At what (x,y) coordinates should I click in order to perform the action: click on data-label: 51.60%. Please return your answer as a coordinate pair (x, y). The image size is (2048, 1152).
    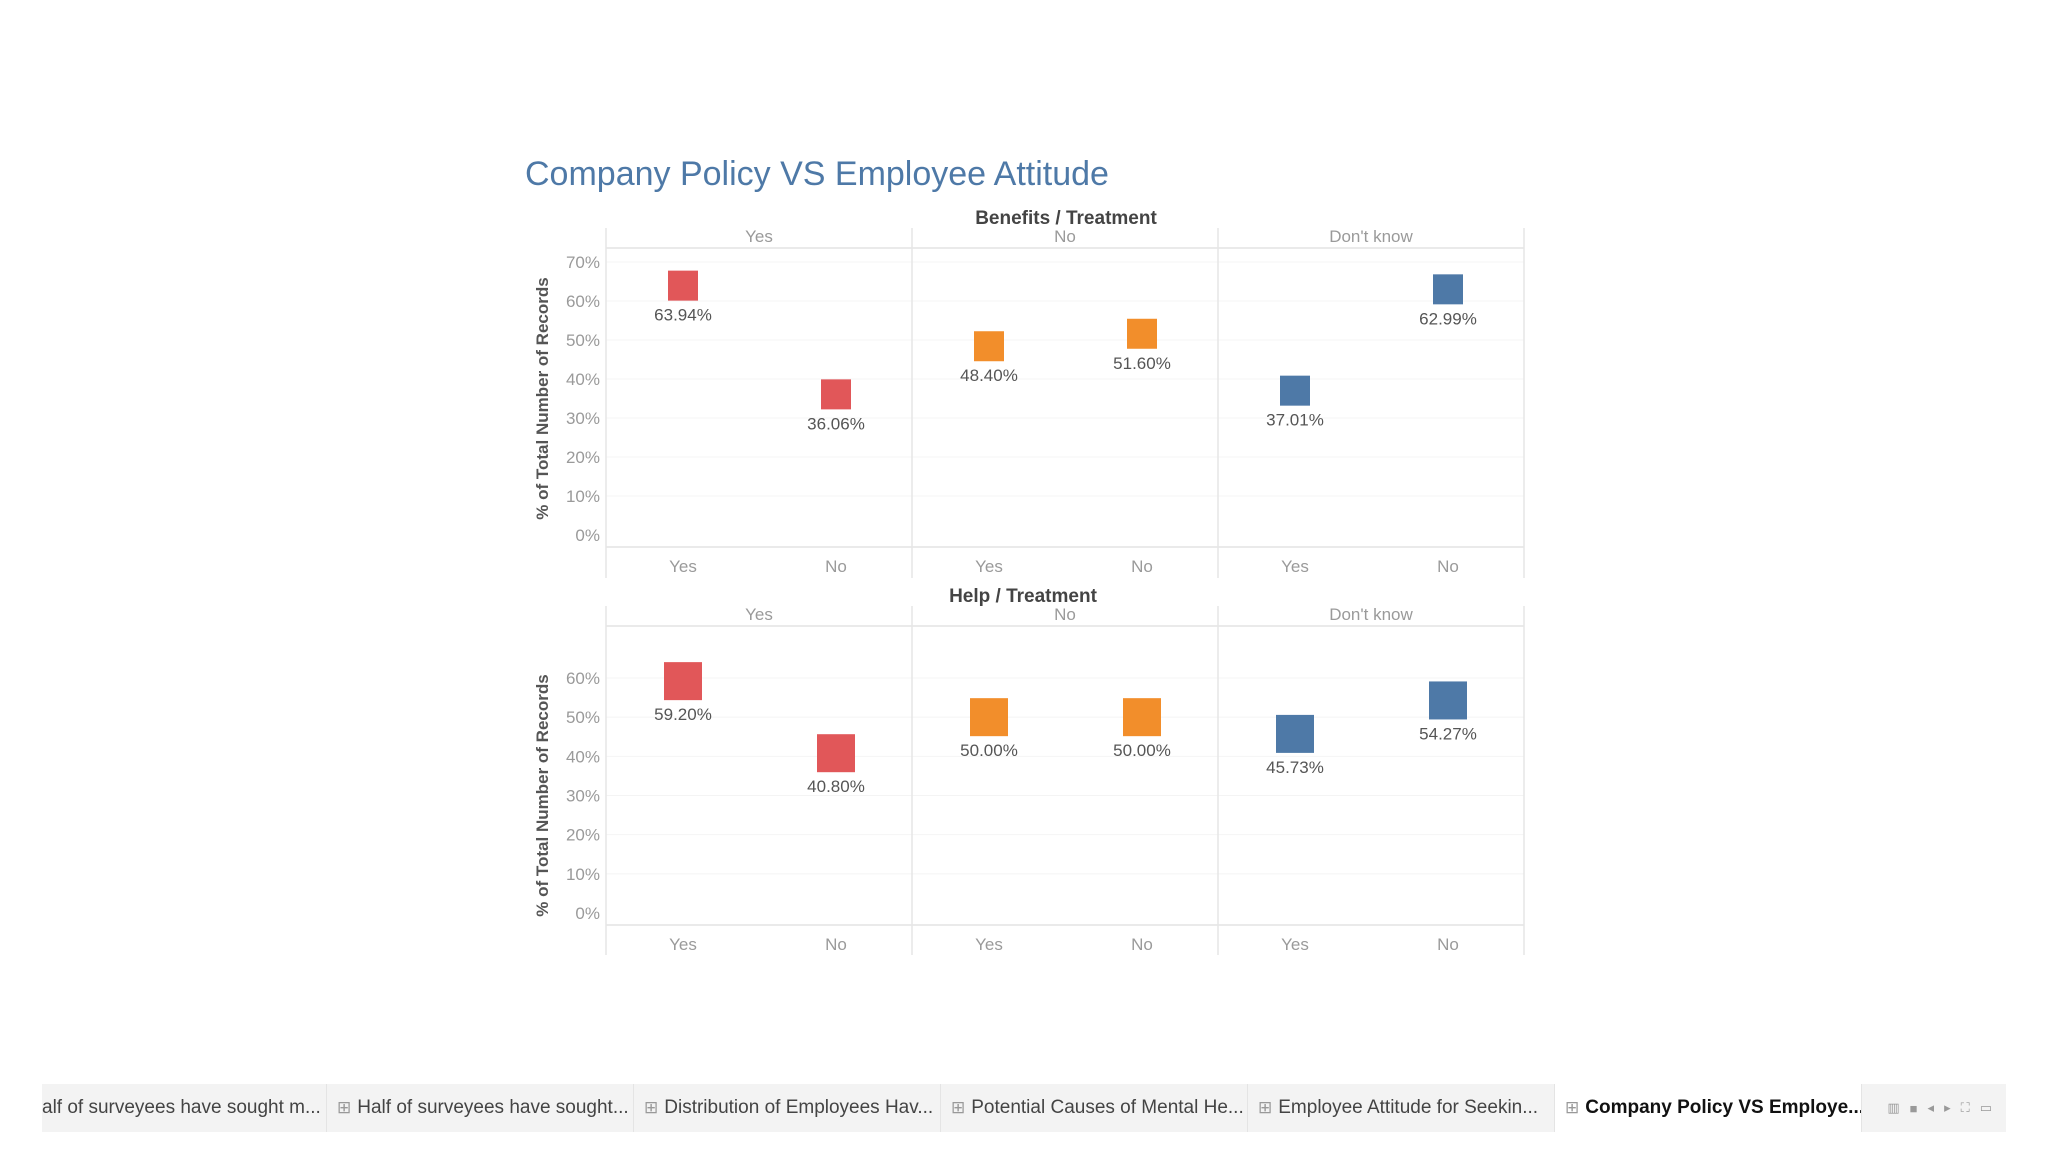
    Looking at the image, I should click on (1142, 363).